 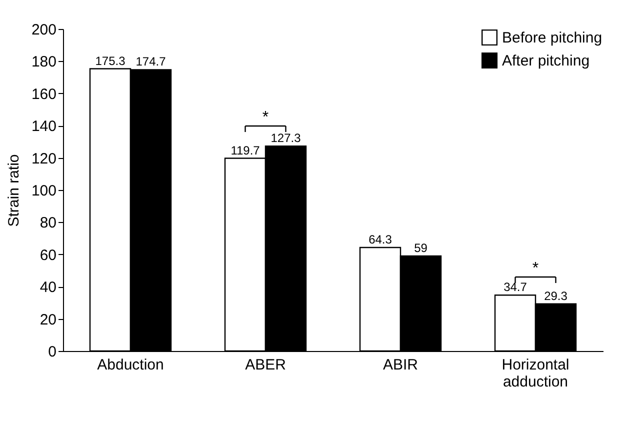 What do you see at coordinates (151, 61) in the screenshot?
I see `data-label: 174.7` at bounding box center [151, 61].